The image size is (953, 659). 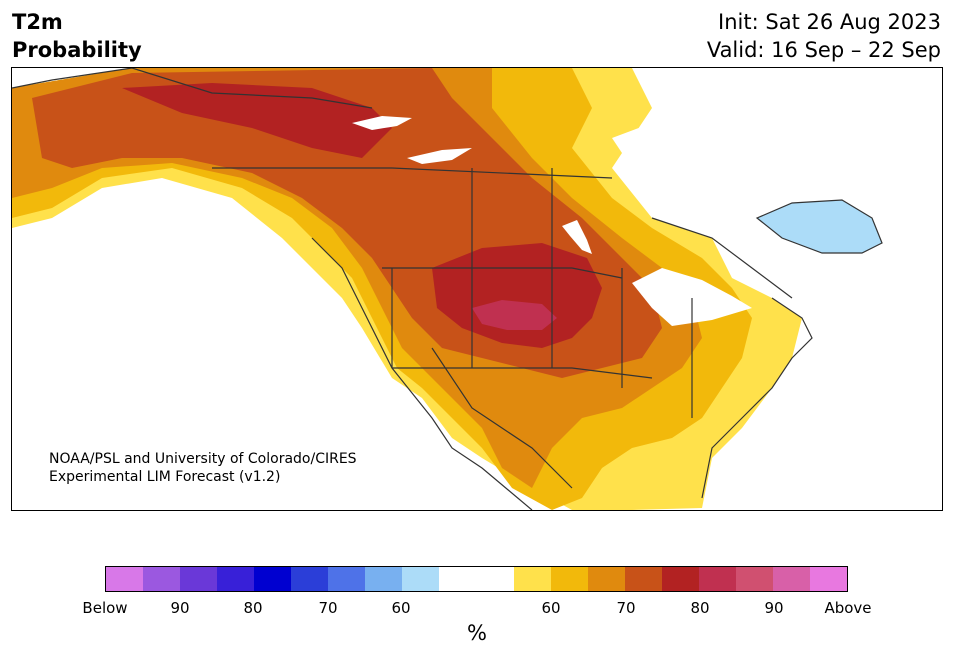 What do you see at coordinates (829, 22) in the screenshot?
I see `init-date: Init: Sat 26 Aug 2023` at bounding box center [829, 22].